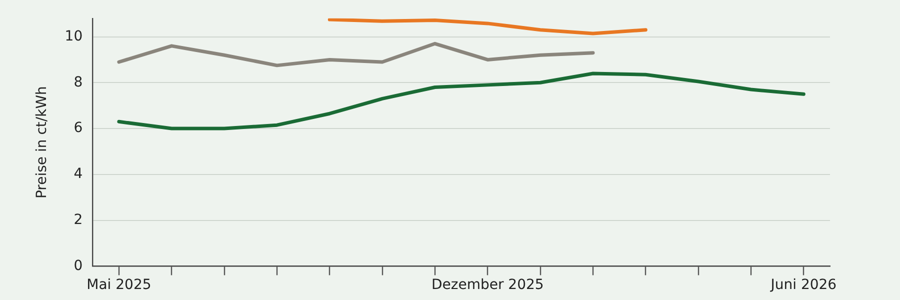 The width and height of the screenshot is (900, 300). I want to click on y-tick-label: 2, so click(78, 220).